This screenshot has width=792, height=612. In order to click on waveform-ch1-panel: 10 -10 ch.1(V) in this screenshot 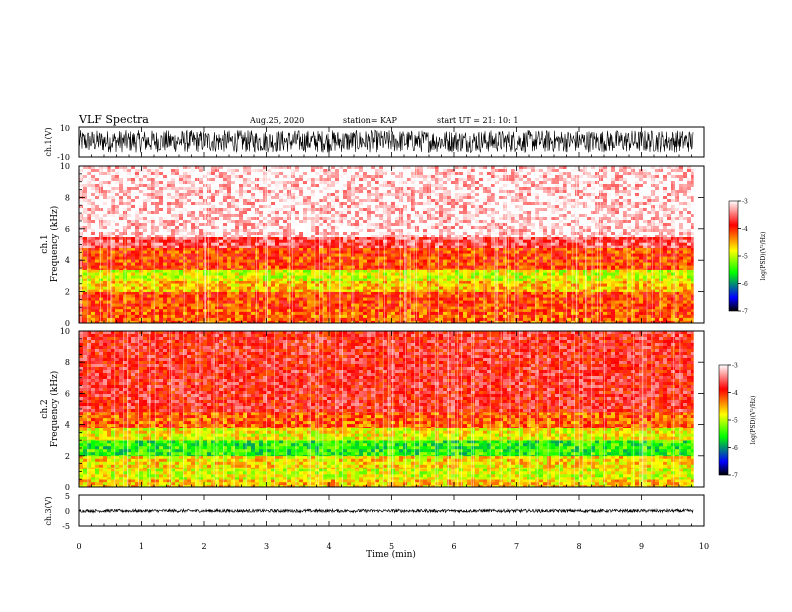, I will do `click(374, 143)`.